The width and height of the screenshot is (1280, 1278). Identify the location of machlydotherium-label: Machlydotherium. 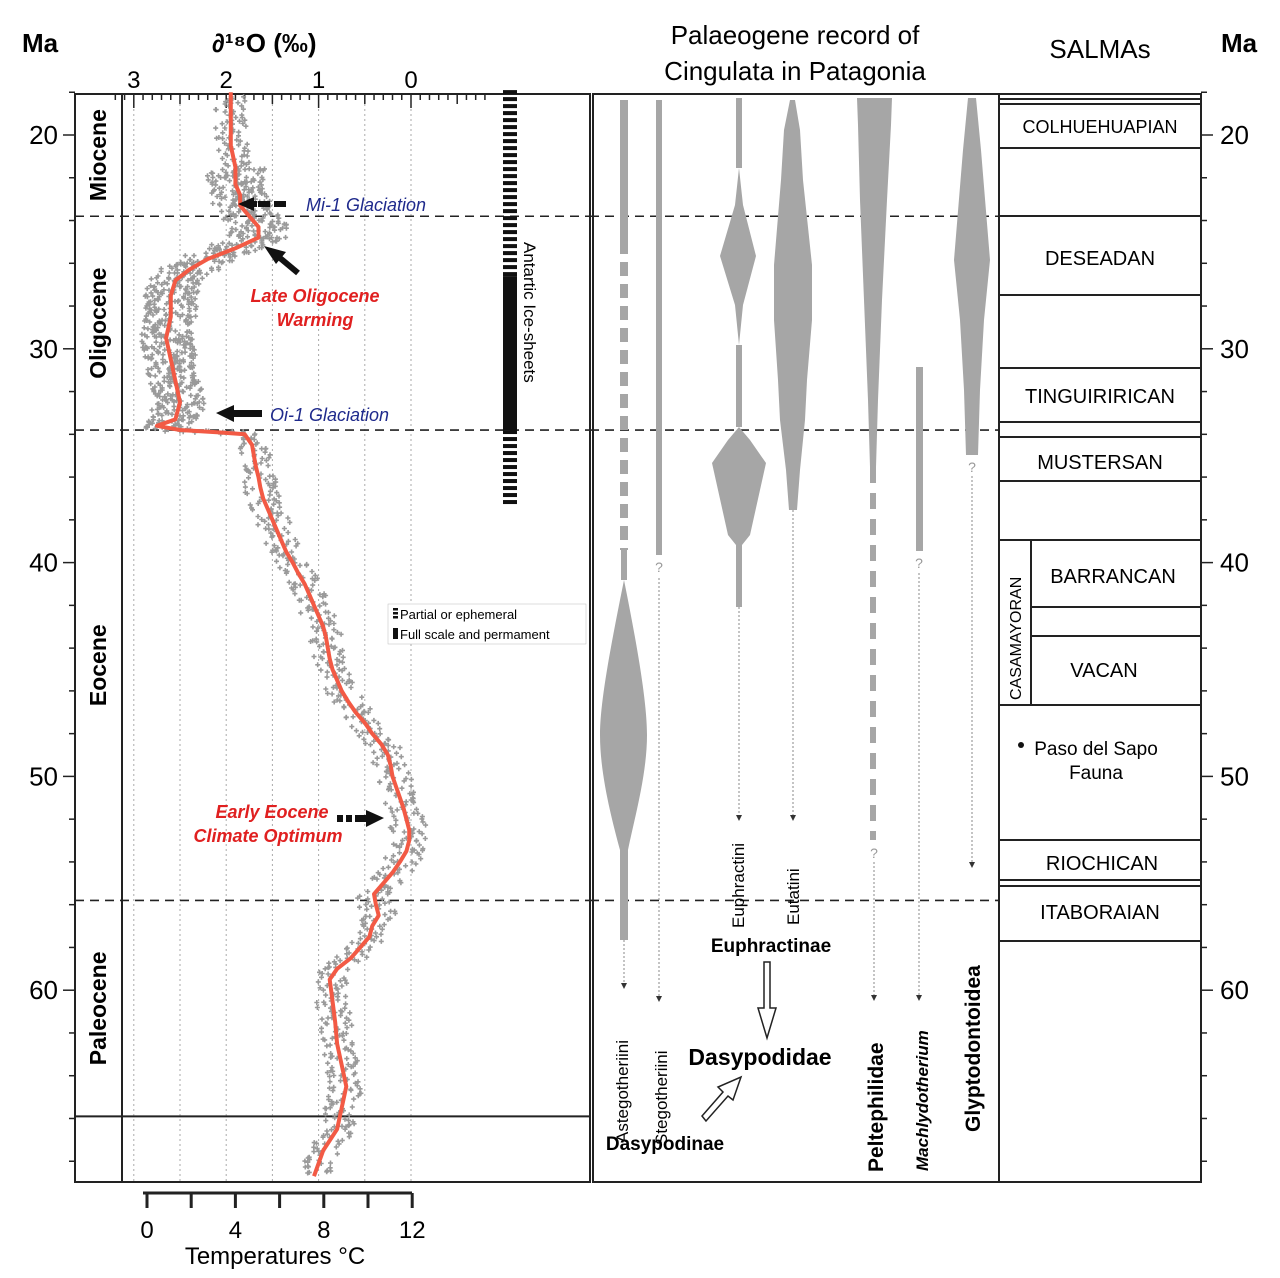
(922, 1100).